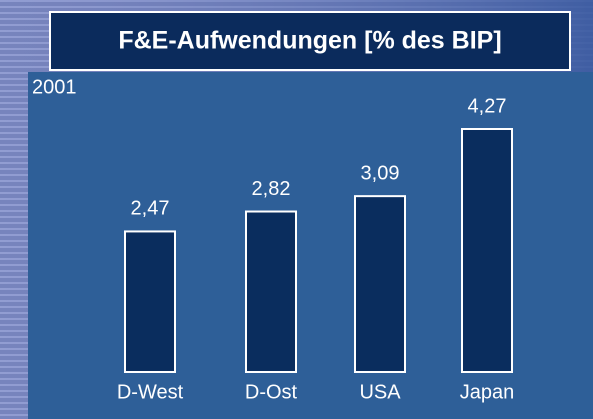  What do you see at coordinates (487, 106) in the screenshot?
I see `value-label: 4,27` at bounding box center [487, 106].